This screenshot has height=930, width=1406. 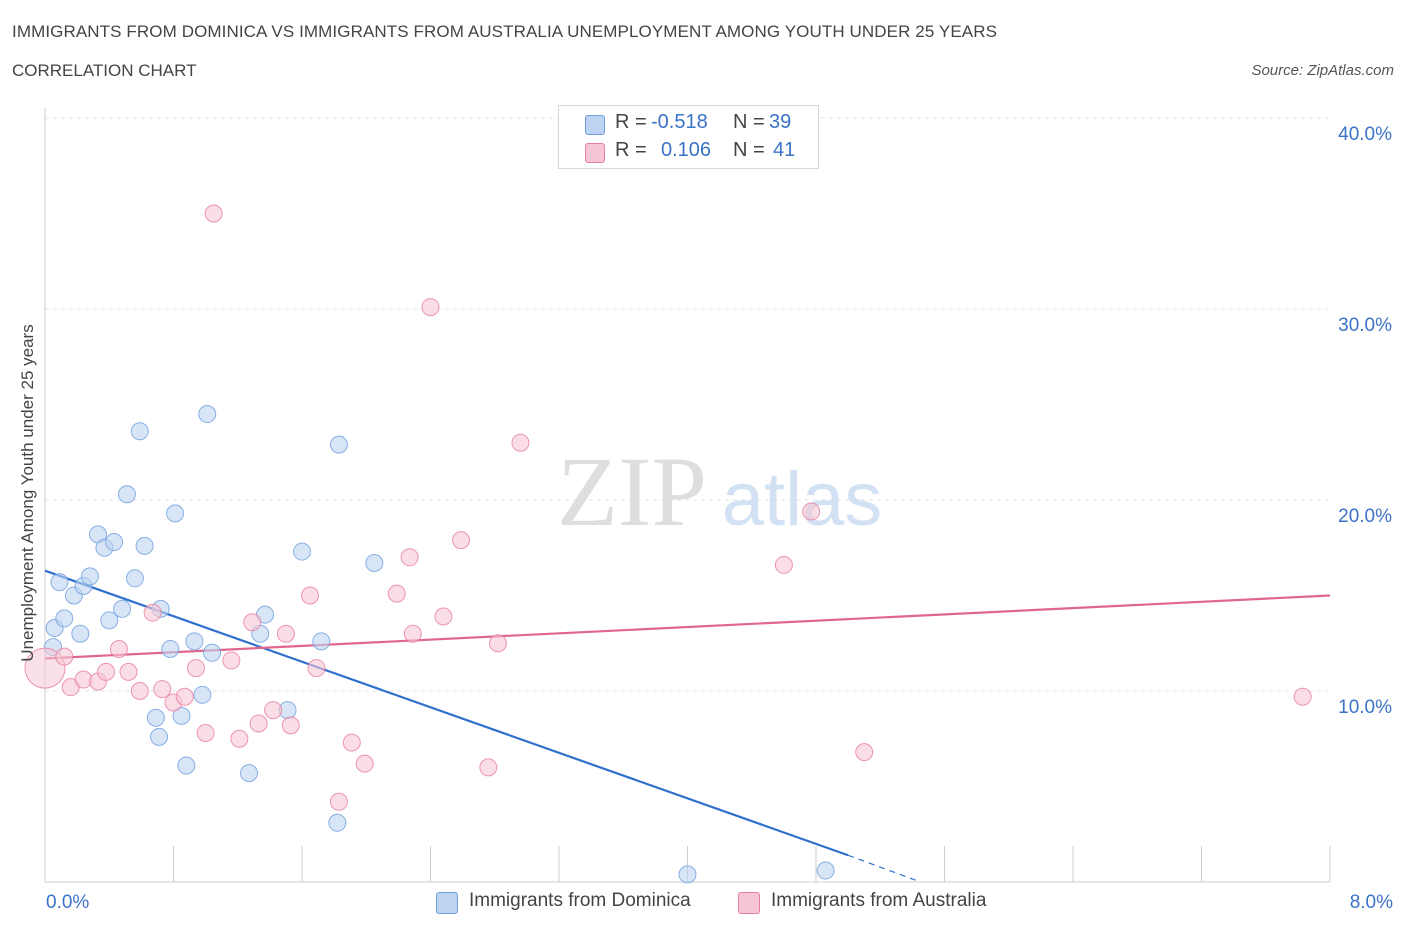 What do you see at coordinates (1365, 516) in the screenshot?
I see `y-tick-label: 20.0%` at bounding box center [1365, 516].